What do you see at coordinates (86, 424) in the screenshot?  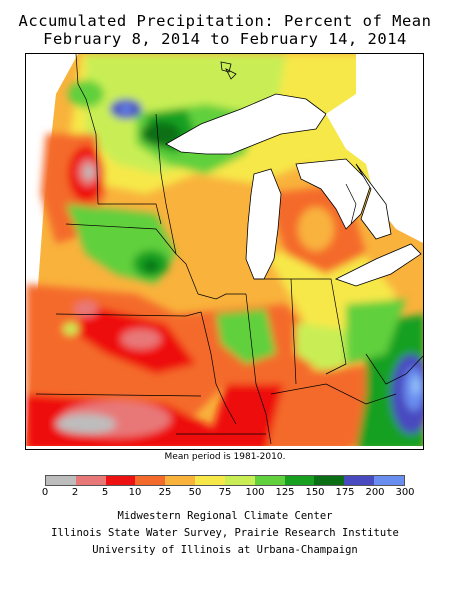 I see `zone-dry-south` at bounding box center [86, 424].